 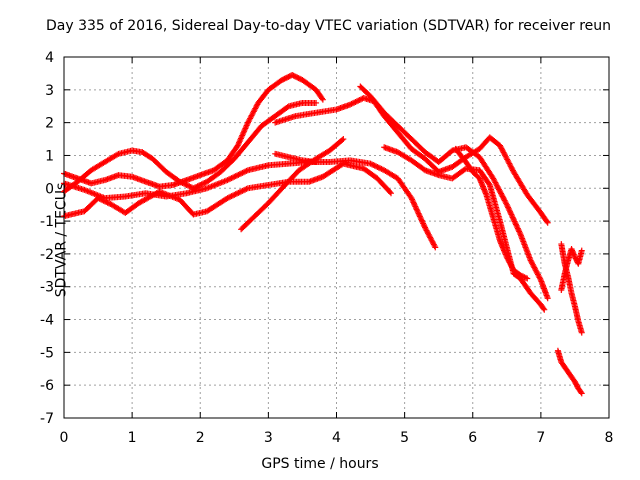 What do you see at coordinates (200, 438) in the screenshot?
I see `x-tick-label: 2` at bounding box center [200, 438].